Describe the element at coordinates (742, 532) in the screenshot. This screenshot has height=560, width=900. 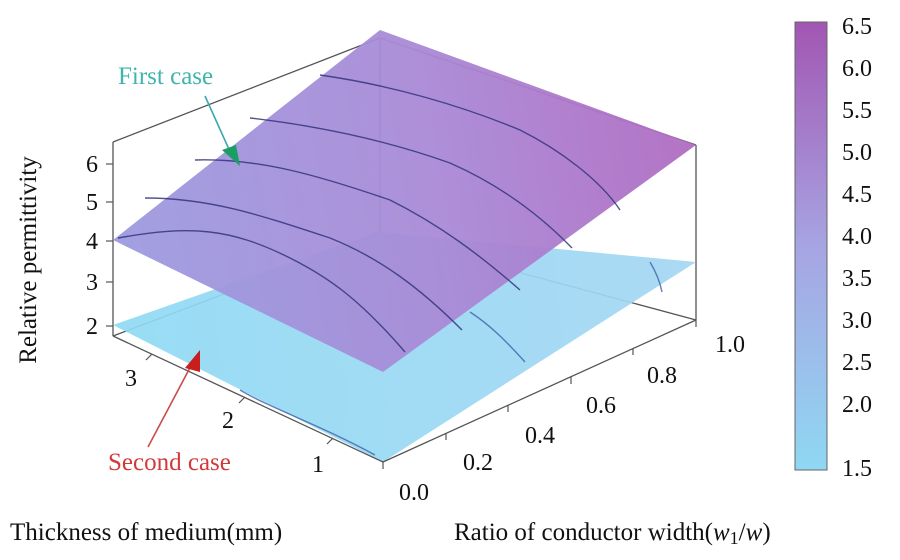
I see `y-axis-title-slash: /` at that location.